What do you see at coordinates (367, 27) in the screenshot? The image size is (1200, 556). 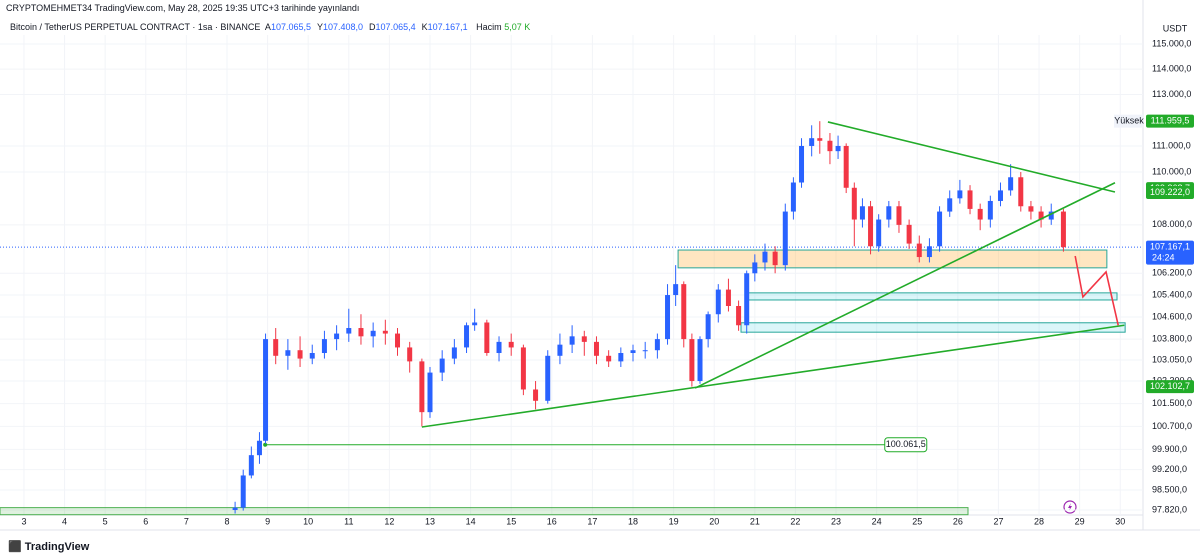 I see `ohlc: A107.065,5 Y107.408,0 D107.065,4 K107.167,1` at bounding box center [367, 27].